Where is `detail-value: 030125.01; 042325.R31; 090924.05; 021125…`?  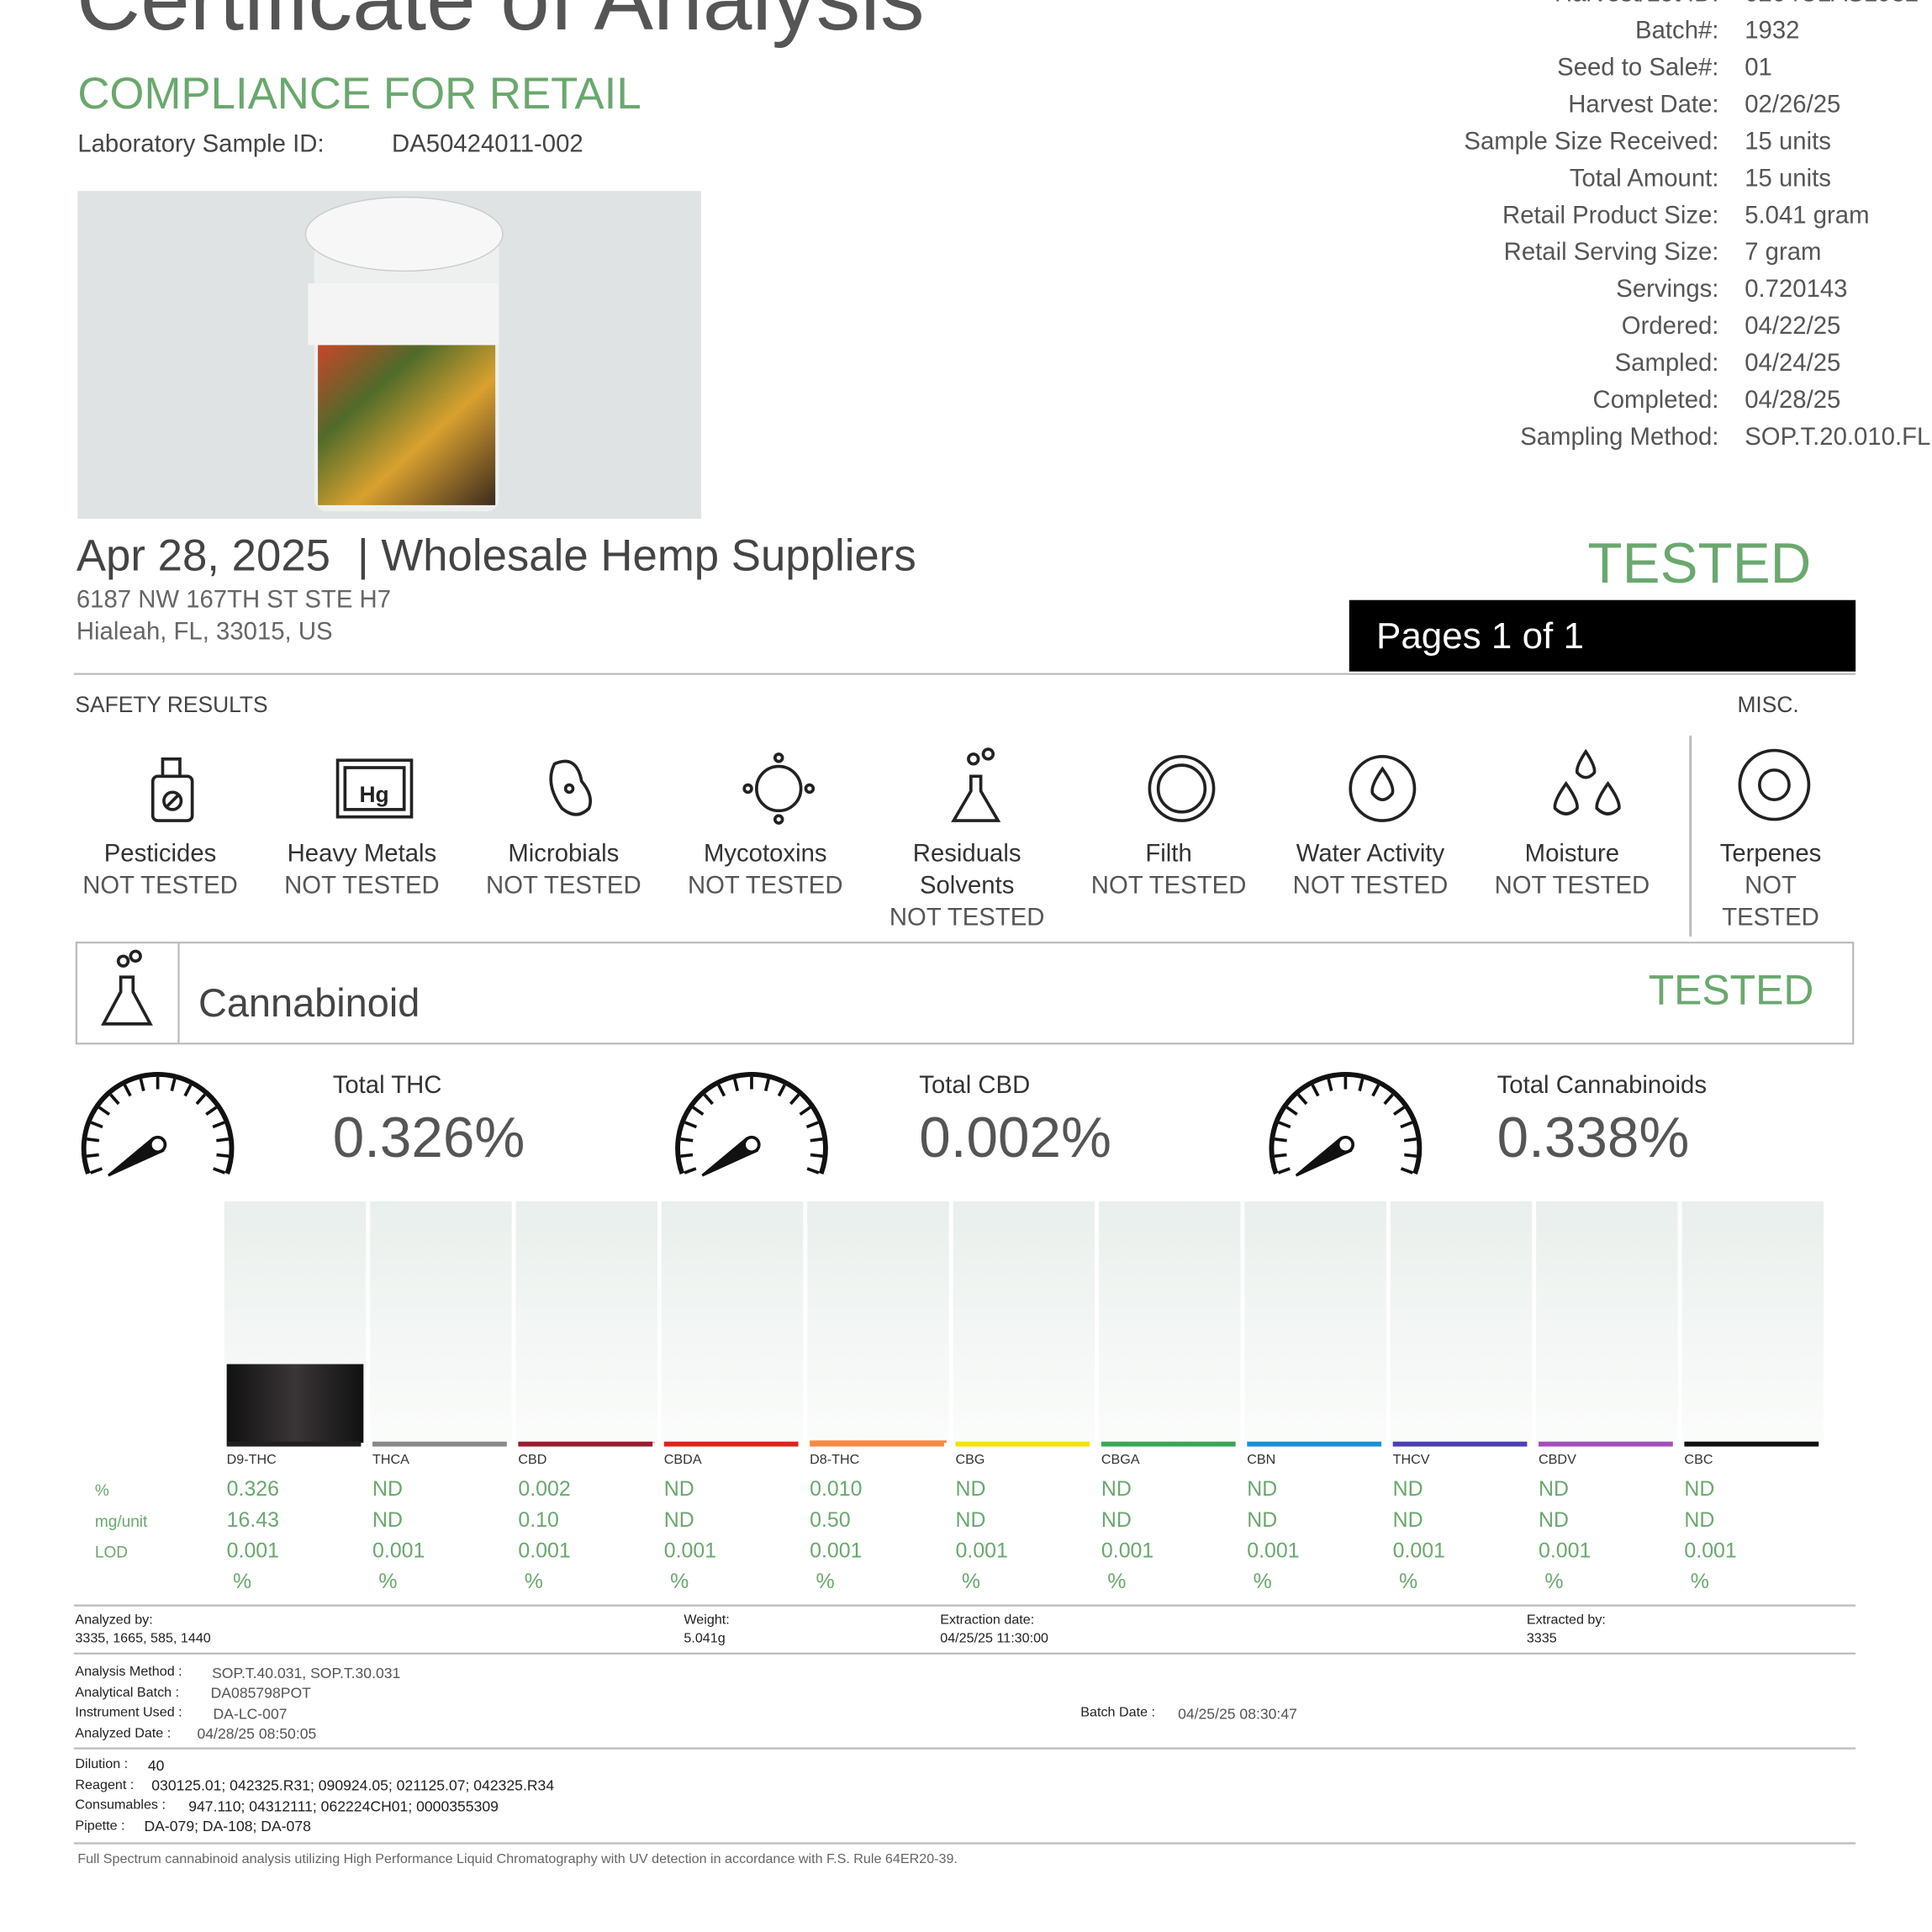 detail-value: 030125.01; 042325.R31; 090924.05; 021125… is located at coordinates (353, 1786).